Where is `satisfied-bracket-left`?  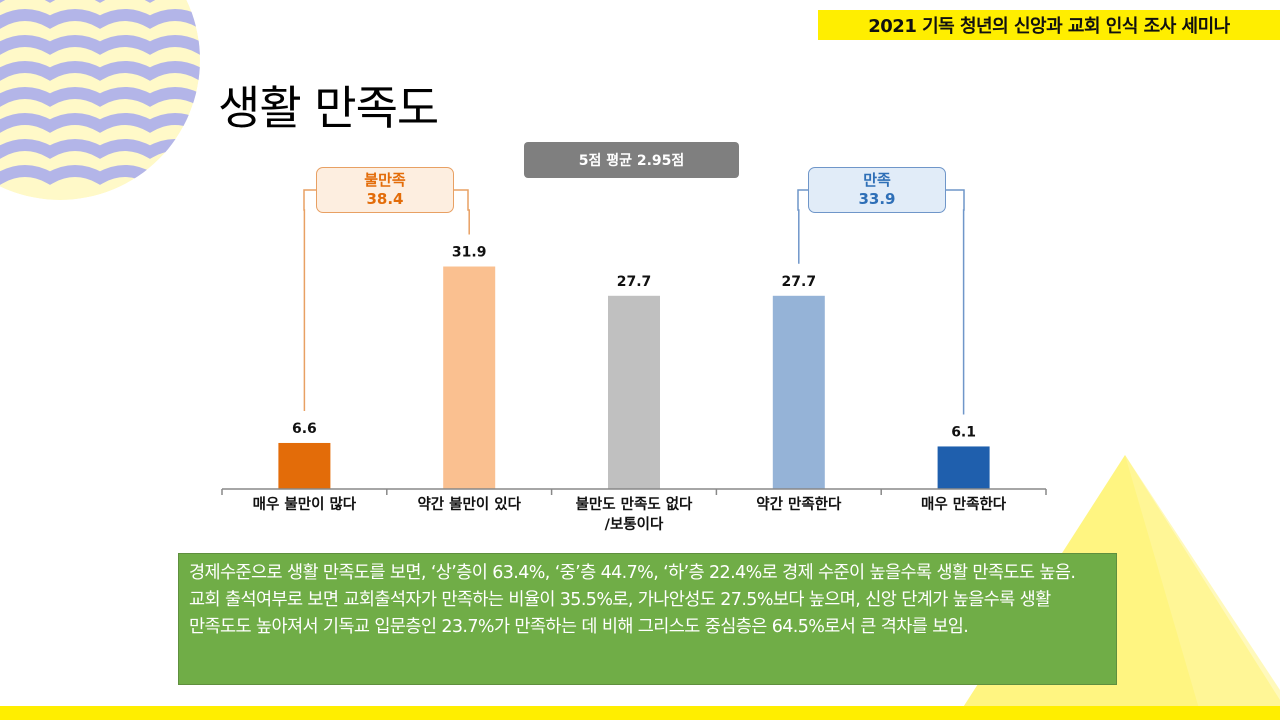 satisfied-bracket-left is located at coordinates (802, 226).